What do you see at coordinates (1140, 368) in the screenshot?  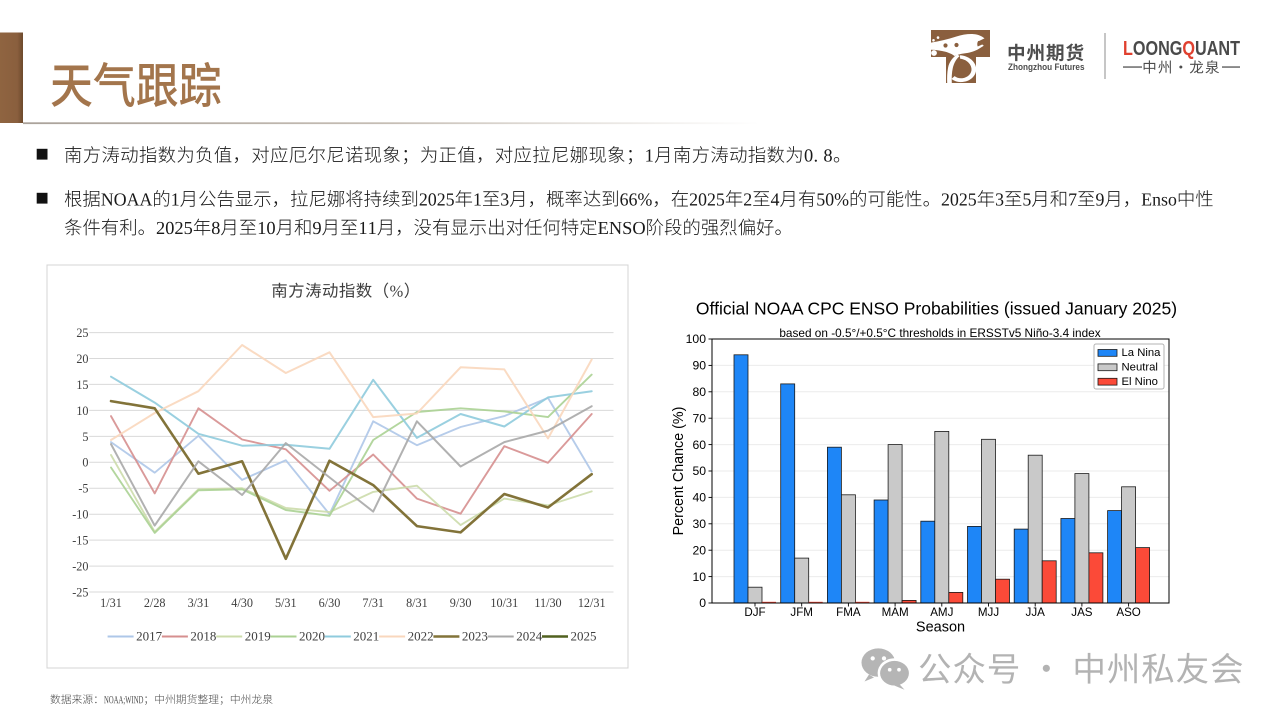 I see `svg-text: Neutral` at bounding box center [1140, 368].